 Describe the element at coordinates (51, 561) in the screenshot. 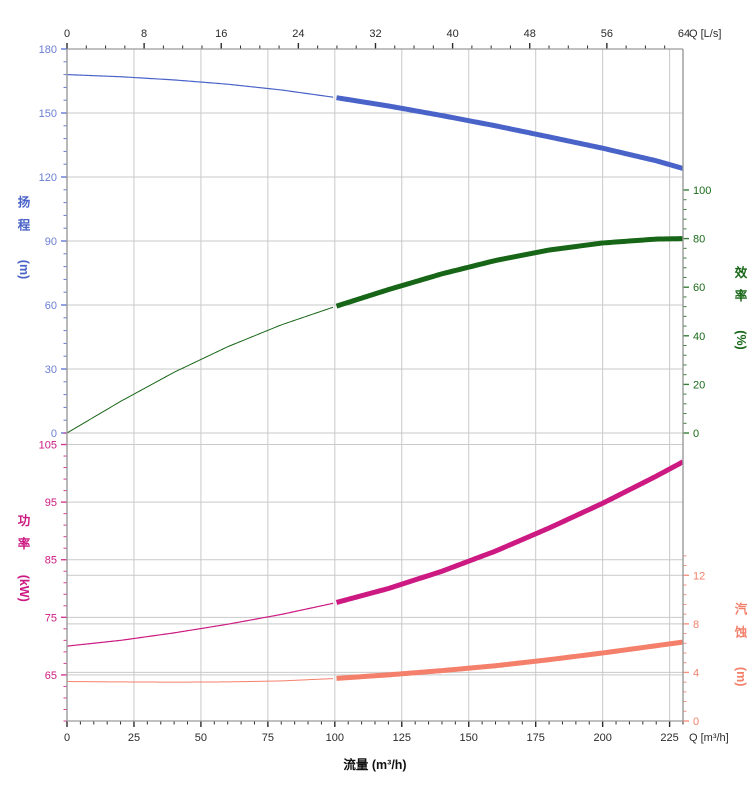

I see `y-tick-label-power: 85` at that location.